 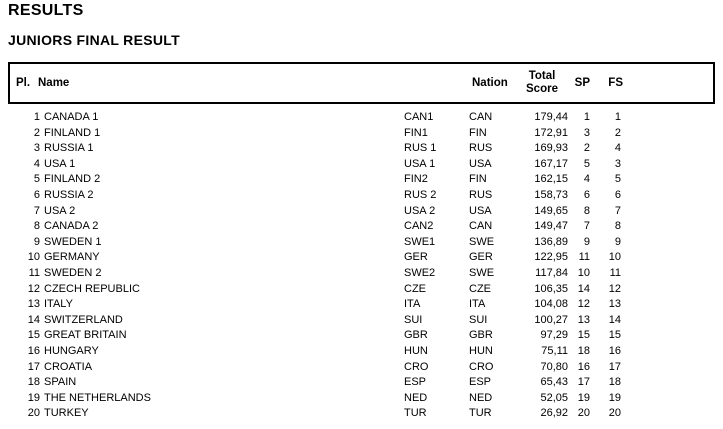 What do you see at coordinates (482, 241) in the screenshot?
I see `nation-cell: SWE` at bounding box center [482, 241].